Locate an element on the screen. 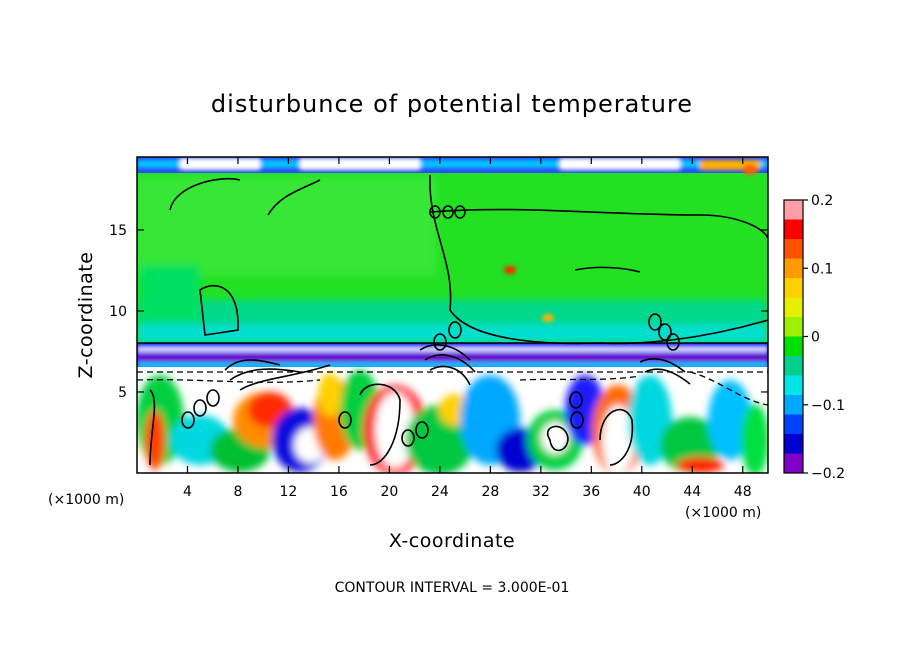 This screenshot has width=904, height=654. dashed-contours is located at coordinates (452, 388).